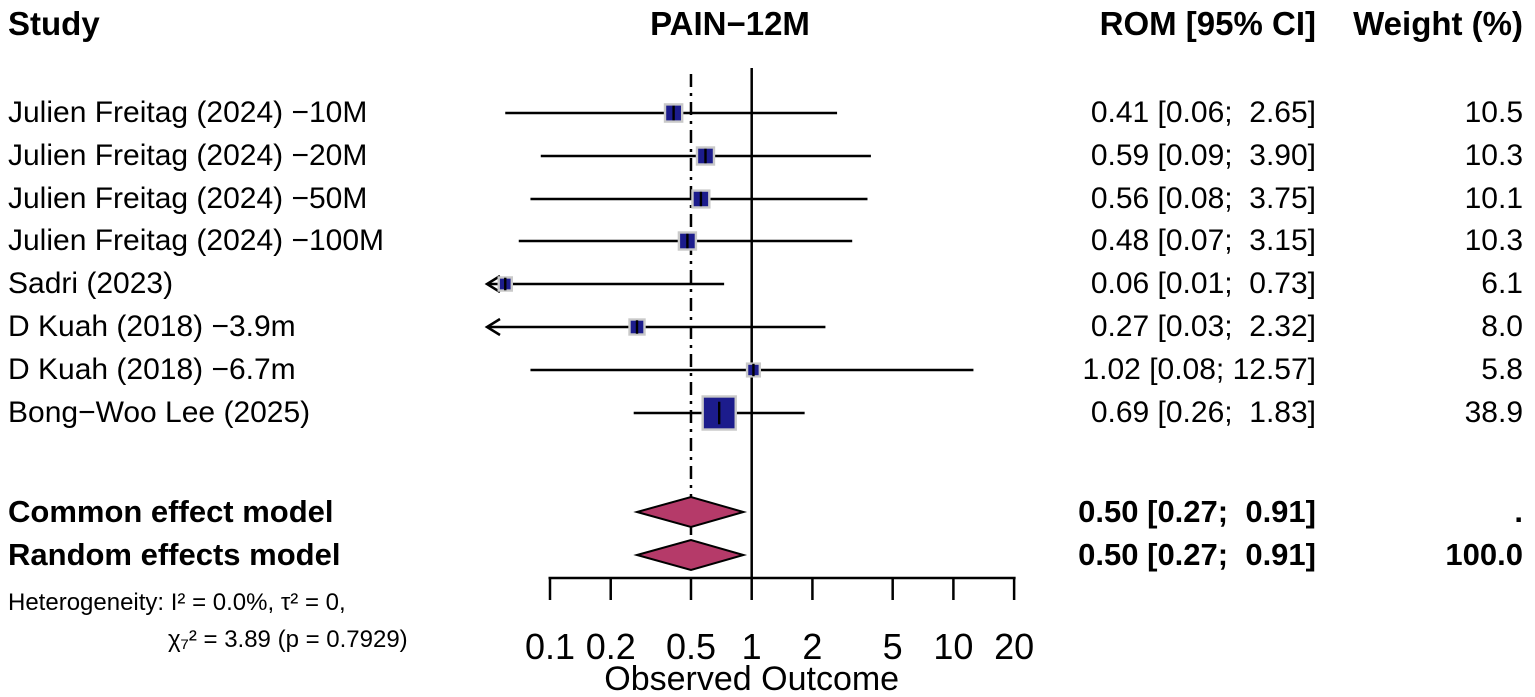 The width and height of the screenshot is (1535, 697). Describe the element at coordinates (1207, 23) in the screenshot. I see `column-header-rom-ci: ROM [95% CI]` at that location.